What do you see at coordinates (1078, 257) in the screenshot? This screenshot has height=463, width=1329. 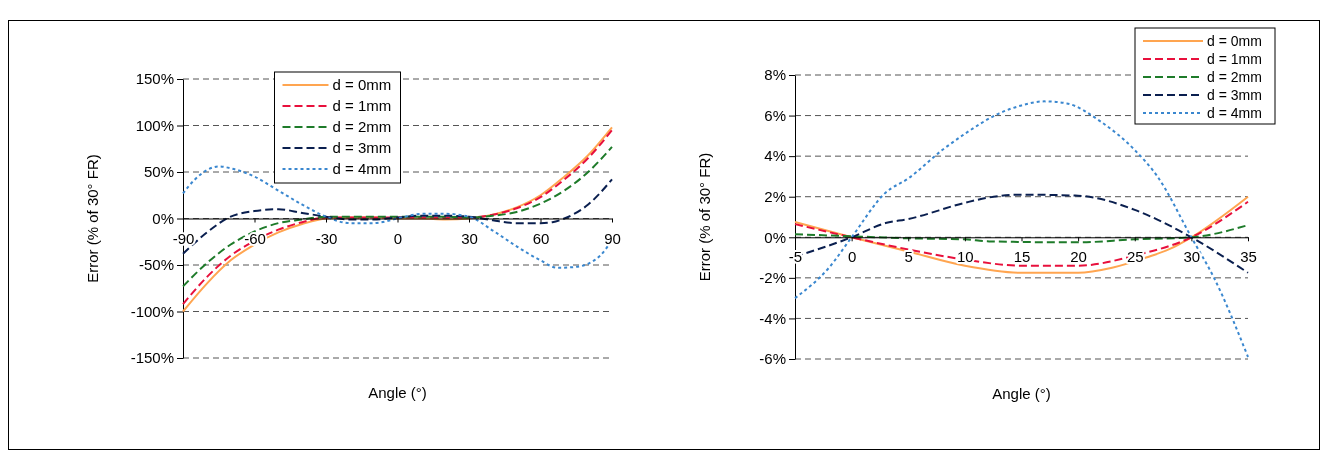 I see `x-tick-label: 20` at bounding box center [1078, 257].